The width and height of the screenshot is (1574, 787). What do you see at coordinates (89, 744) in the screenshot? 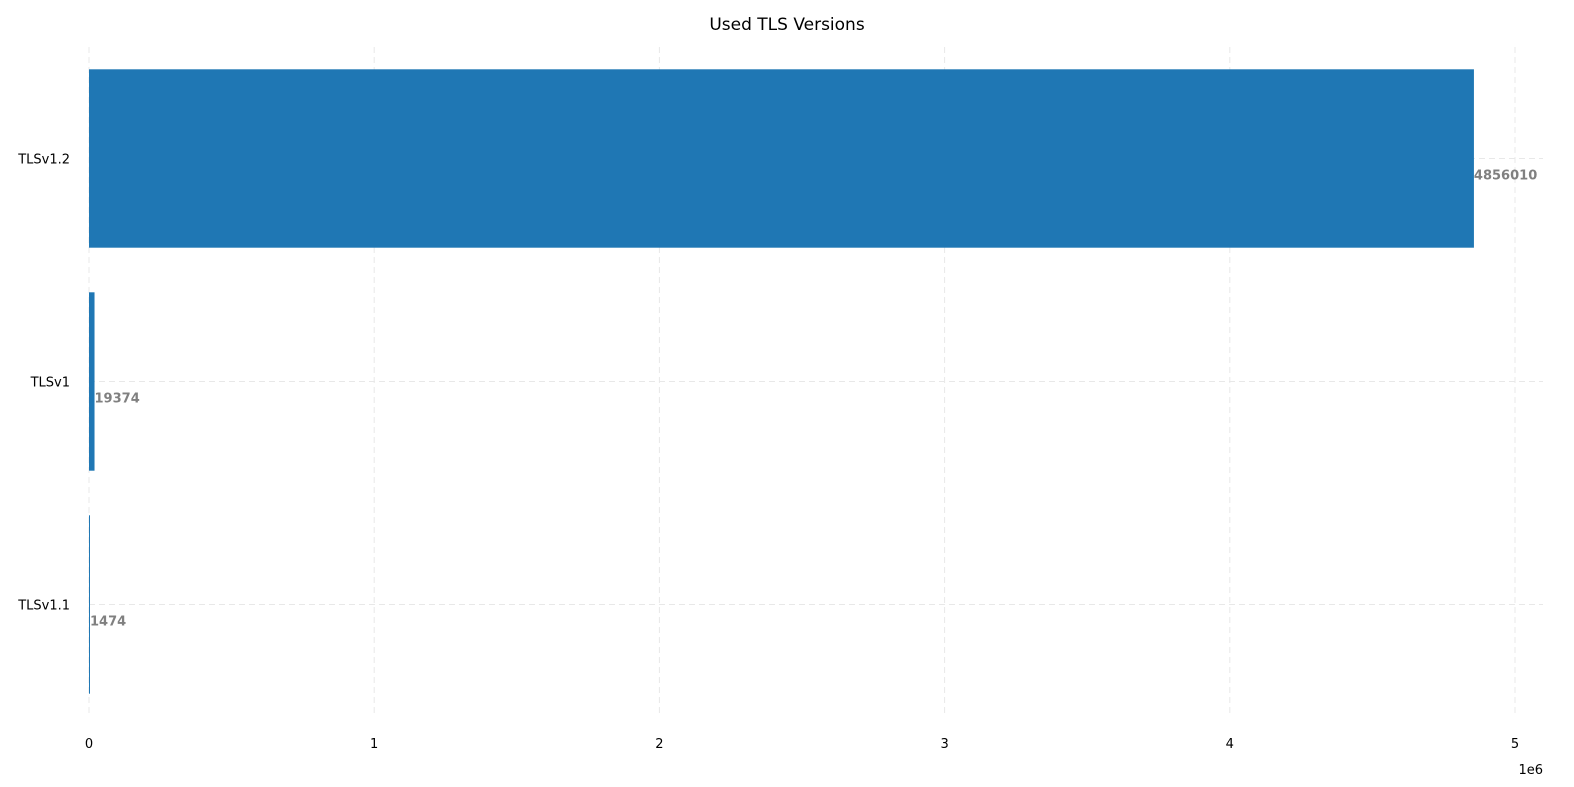
I see `x-tick-label: 0` at bounding box center [89, 744].